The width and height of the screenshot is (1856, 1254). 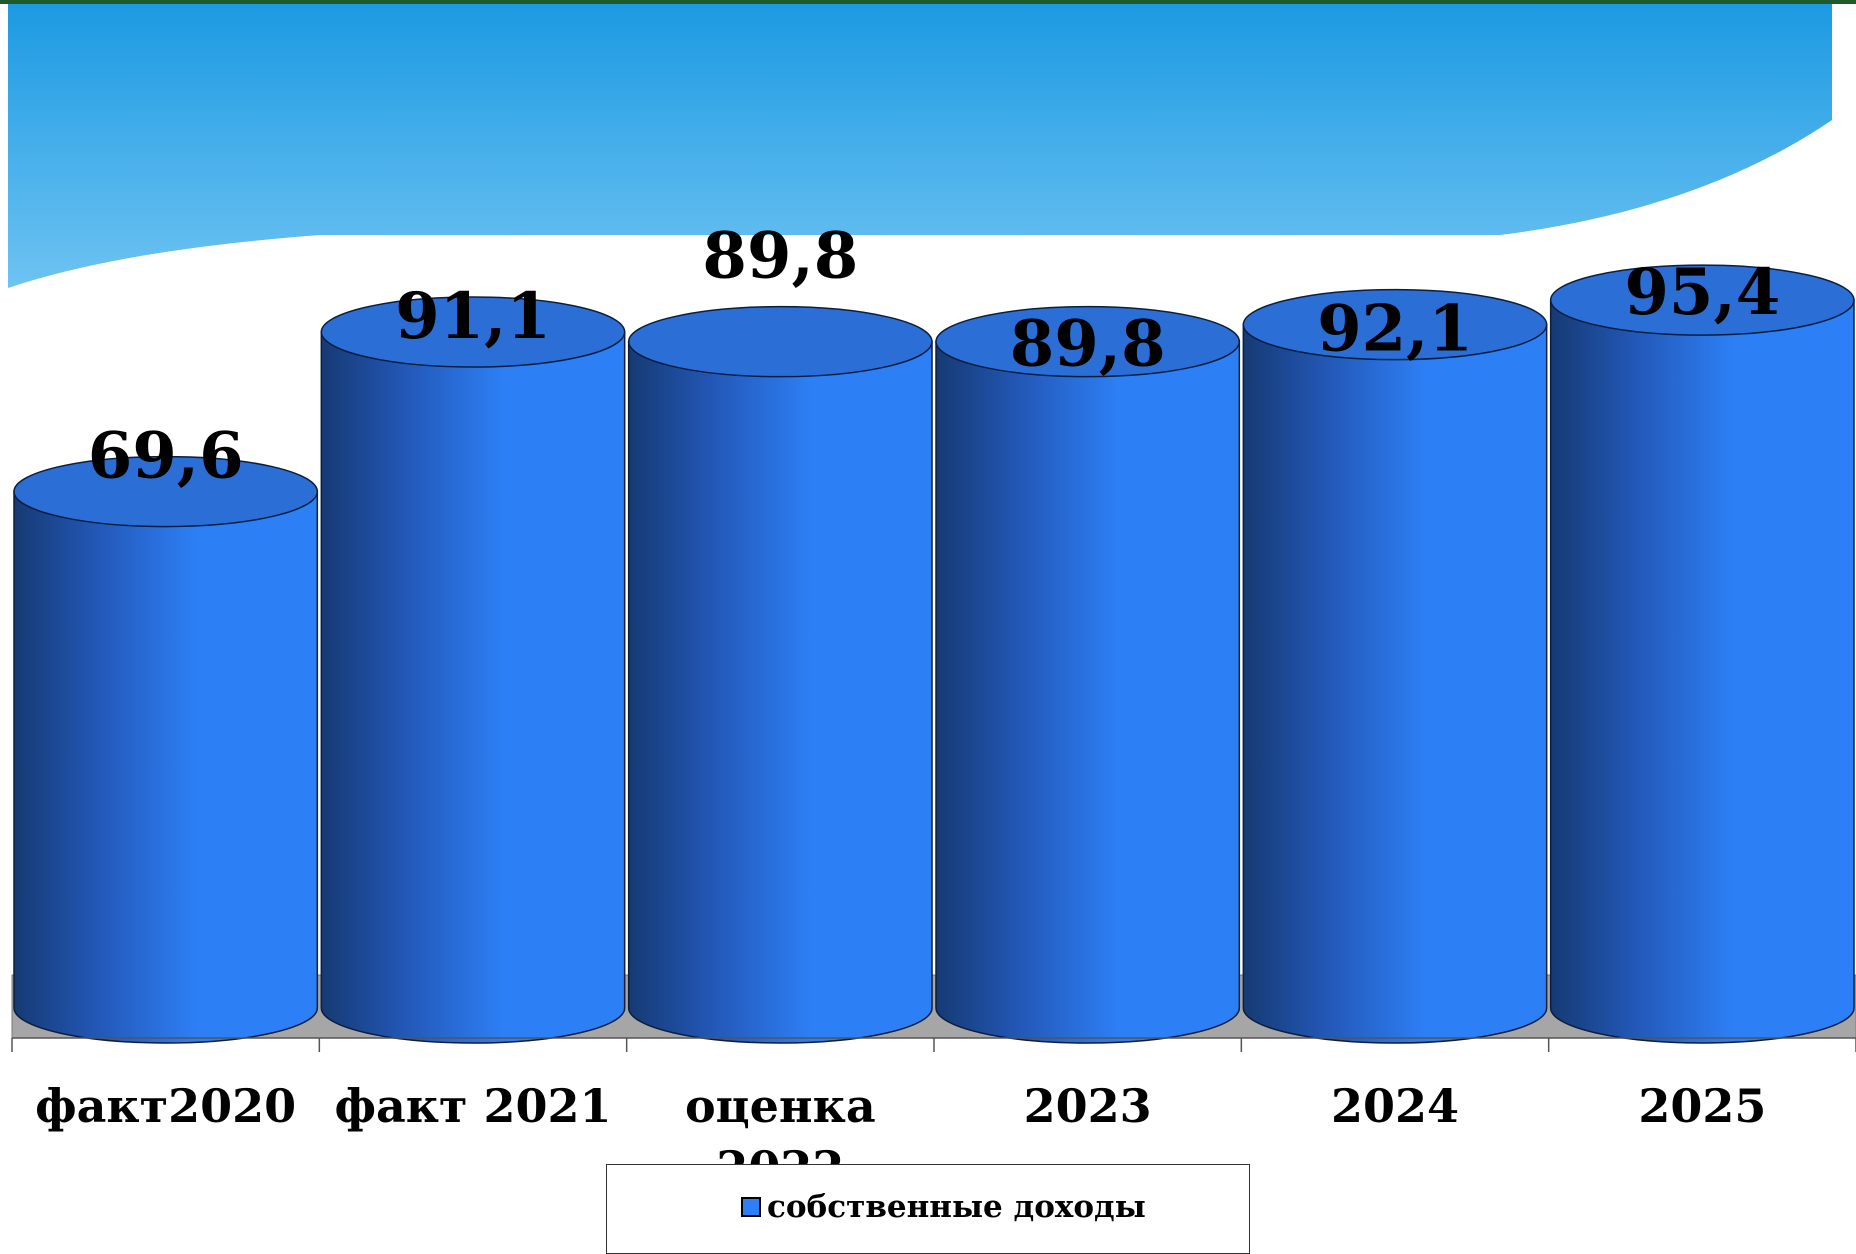 What do you see at coordinates (166, 1106) in the screenshot?
I see `x-tick-label: факт2020` at bounding box center [166, 1106].